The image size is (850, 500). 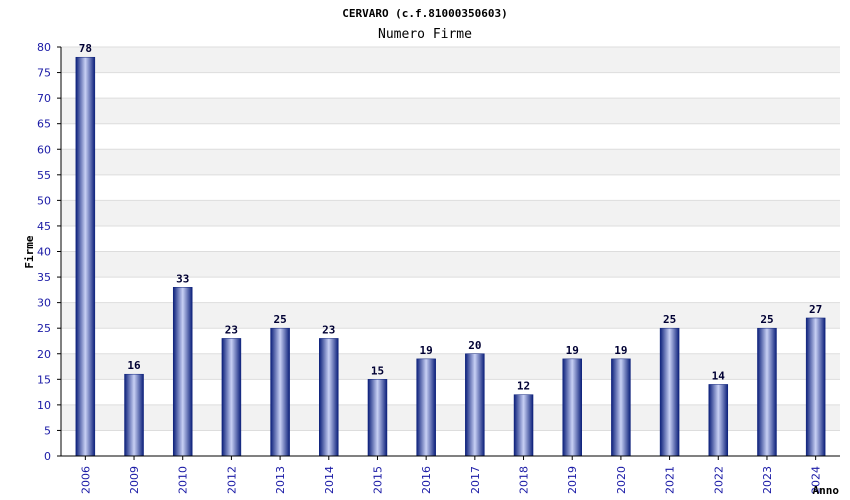 I want to click on x-tick-label-2020: 2020, so click(x=621, y=480).